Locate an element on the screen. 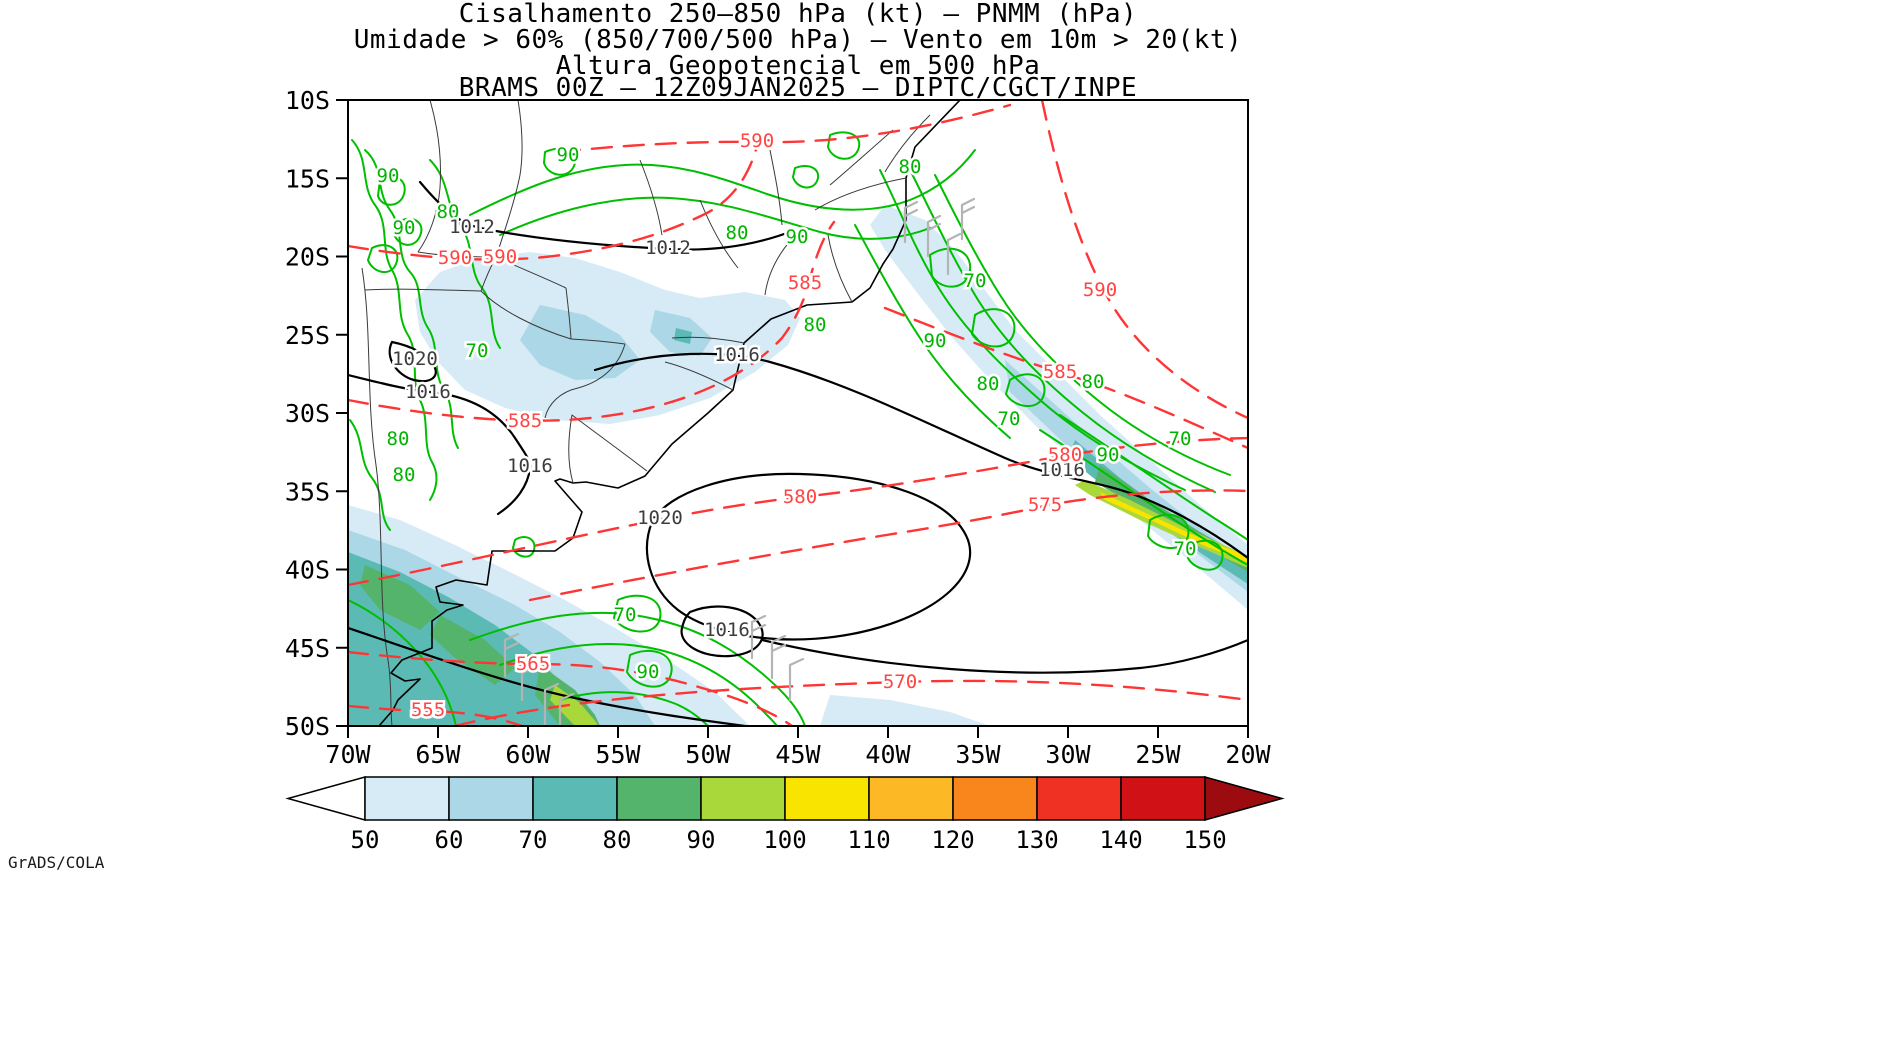 This screenshot has height=1060, width=1900. contour-label-slp: 1012 is located at coordinates (472, 227).